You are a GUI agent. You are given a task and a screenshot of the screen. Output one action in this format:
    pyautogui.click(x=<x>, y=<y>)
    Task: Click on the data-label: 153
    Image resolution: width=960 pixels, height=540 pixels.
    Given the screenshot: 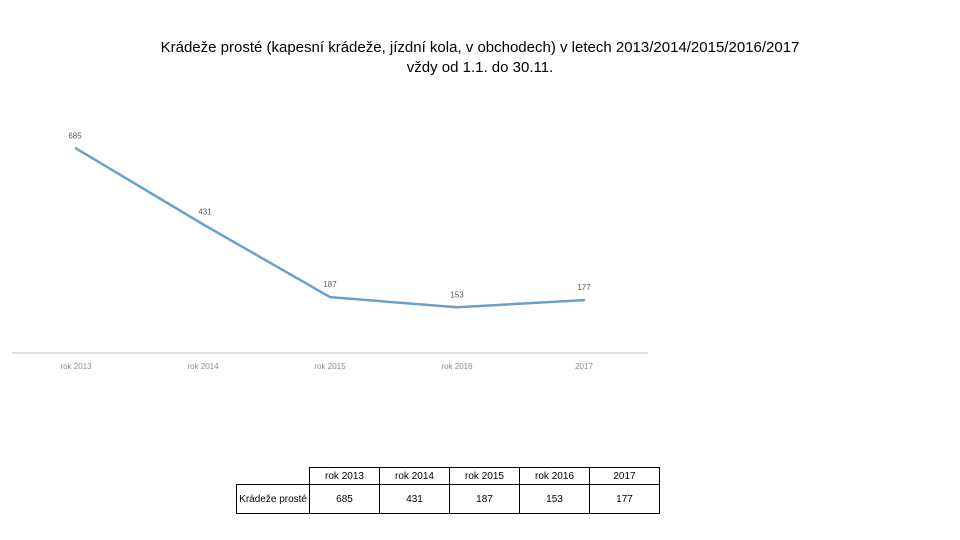 What is the action you would take?
    pyautogui.click(x=457, y=294)
    